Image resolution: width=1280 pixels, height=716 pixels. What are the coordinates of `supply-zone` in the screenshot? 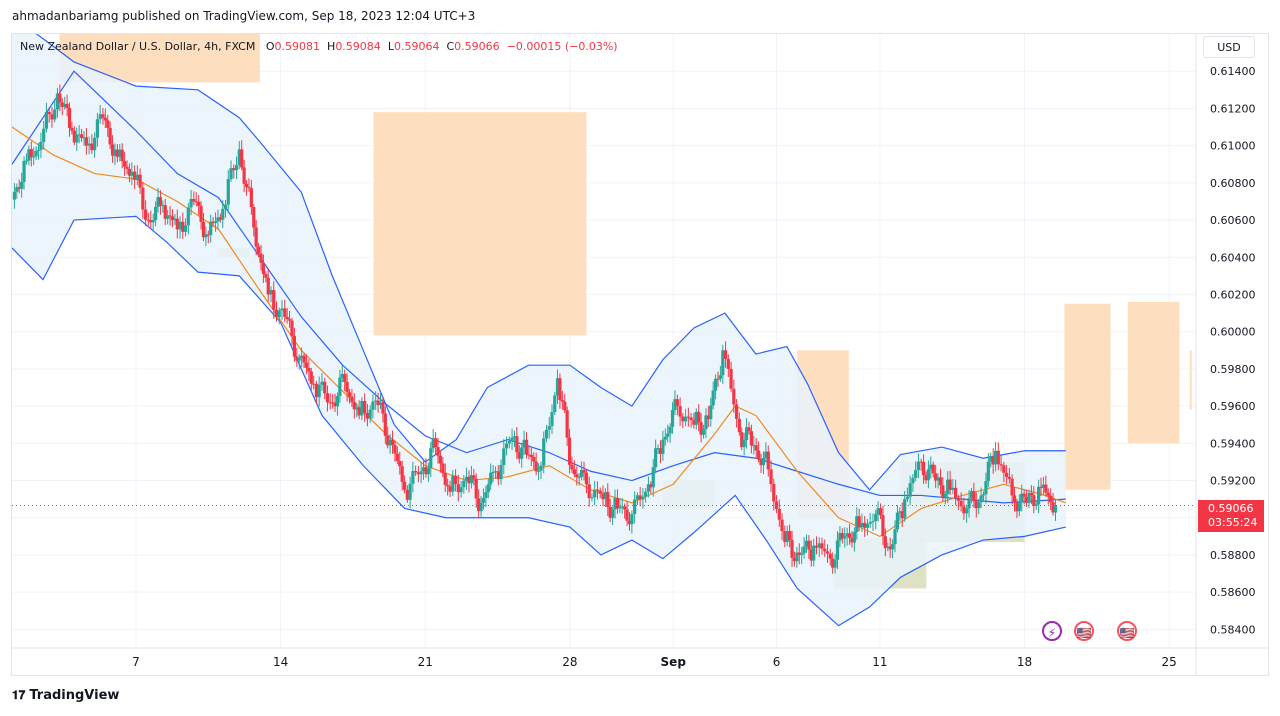 It's located at (1190, 380).